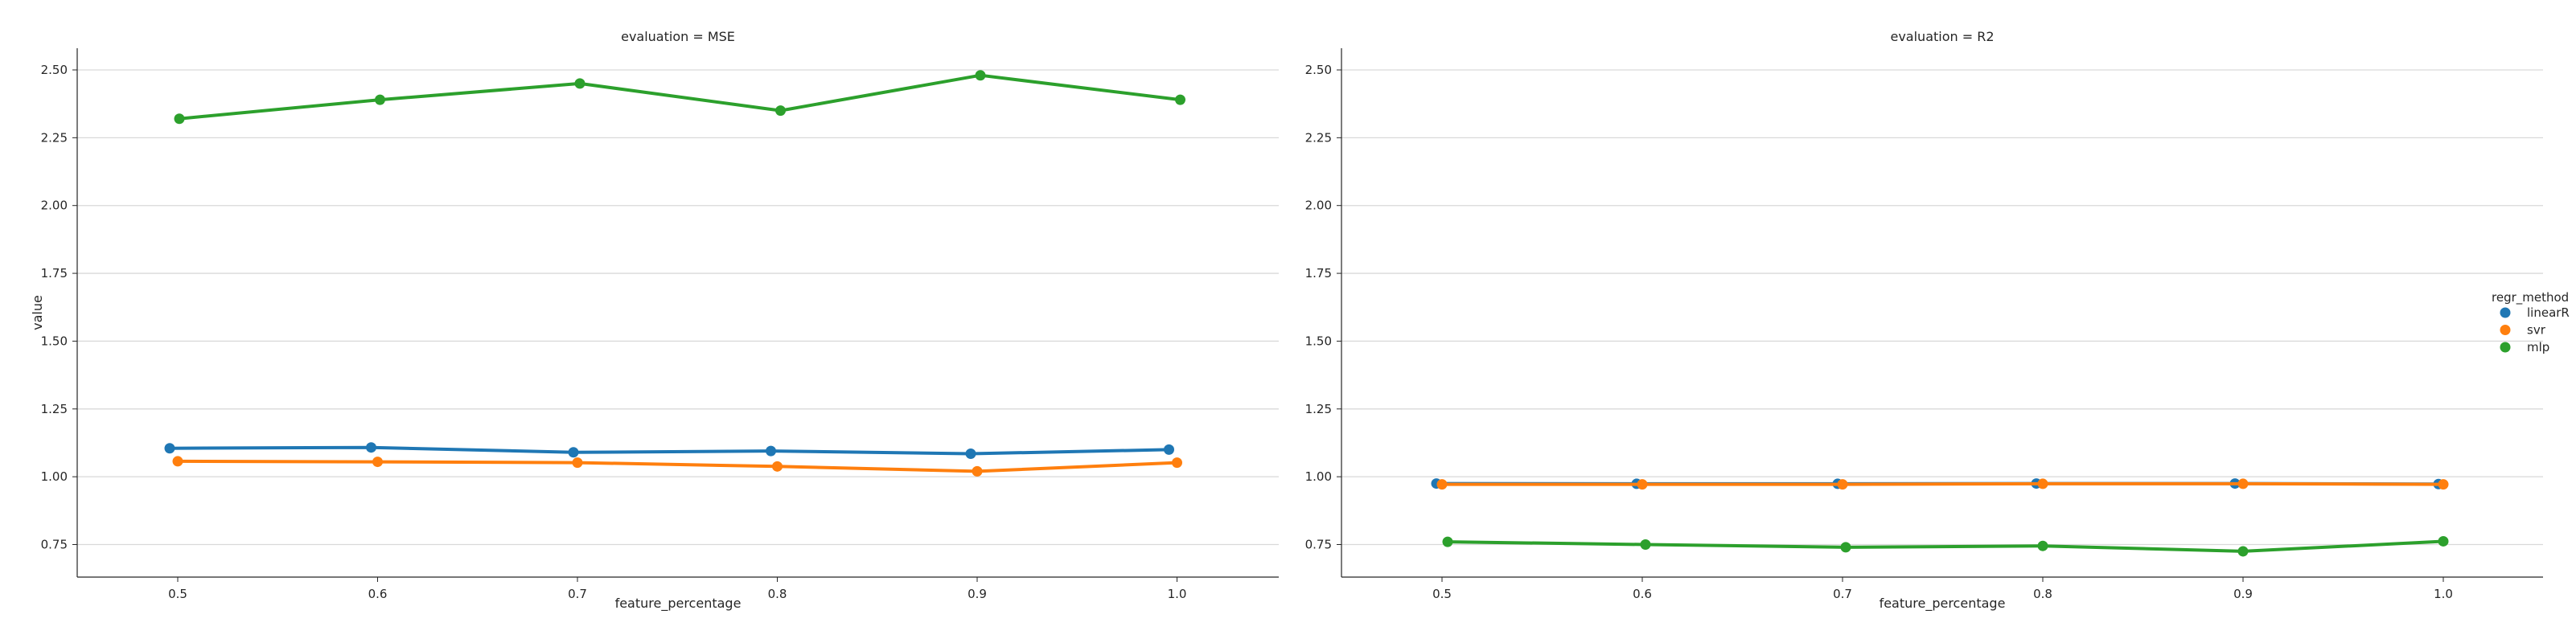 The width and height of the screenshot is (2576, 643). Describe the element at coordinates (371, 447) in the screenshot. I see `data-point-linearR-0.6` at that location.